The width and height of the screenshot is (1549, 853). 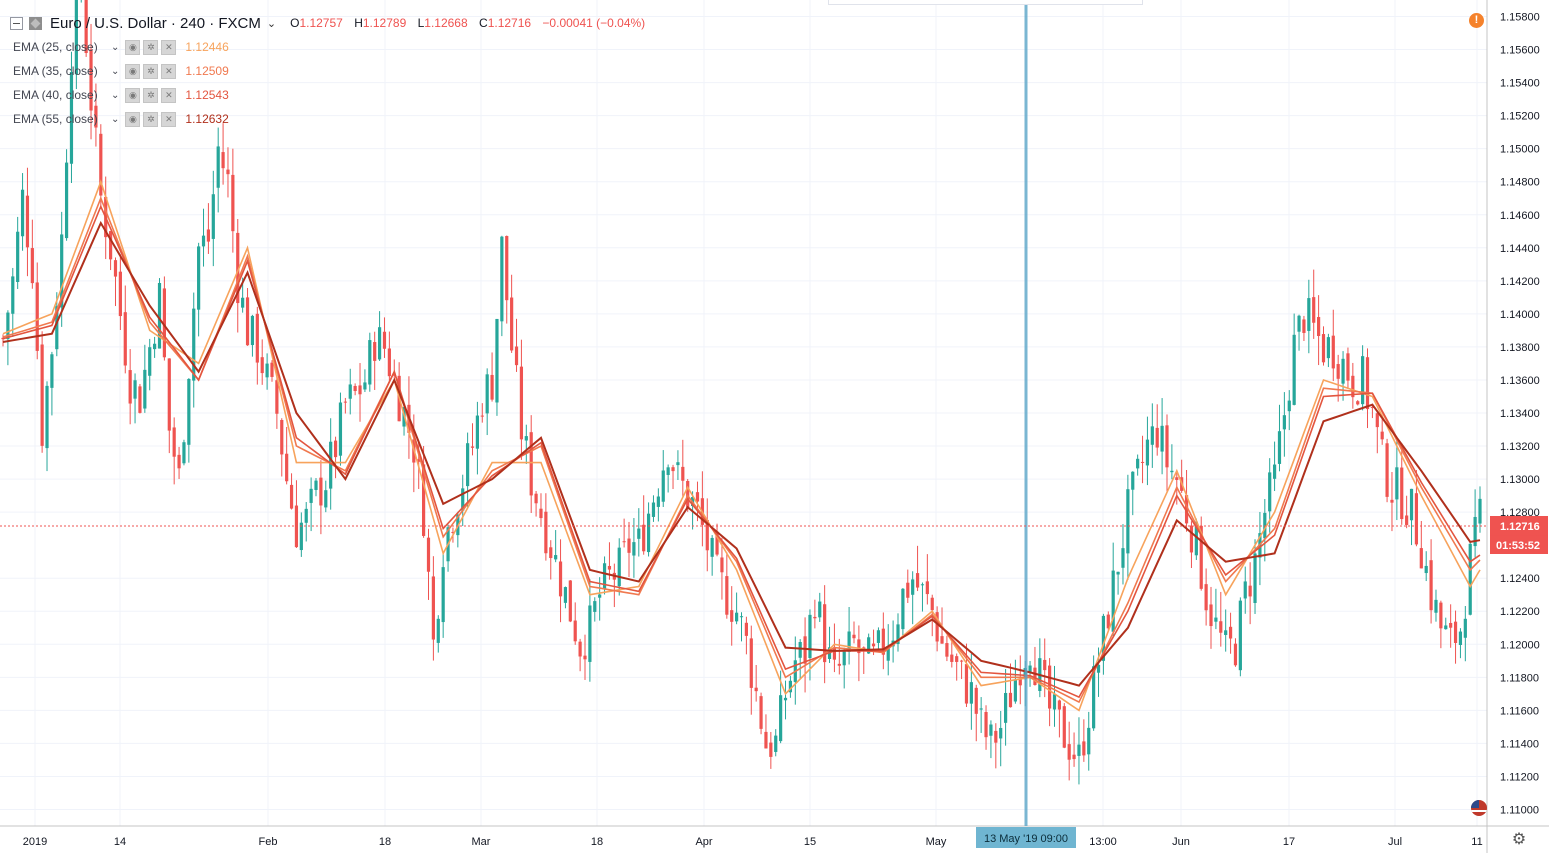 I want to click on indicator-name: EMA (40, close), so click(x=55, y=95).